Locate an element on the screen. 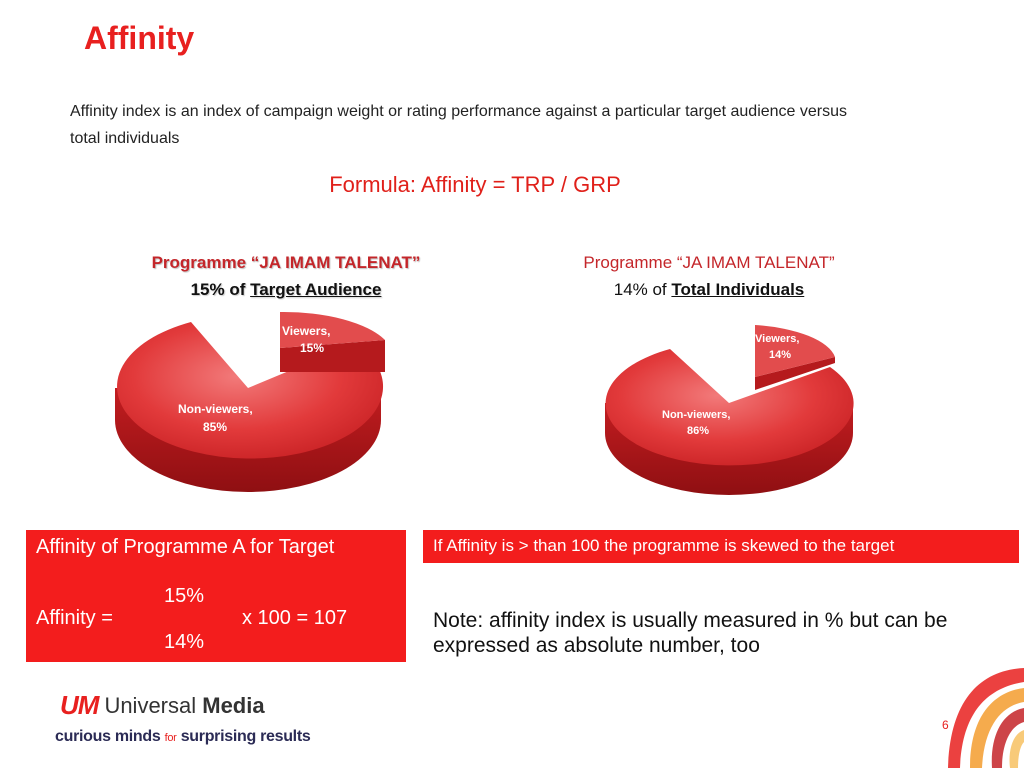 This screenshot has width=1024, height=768. left-rest-pct: 85% is located at coordinates (215, 427).